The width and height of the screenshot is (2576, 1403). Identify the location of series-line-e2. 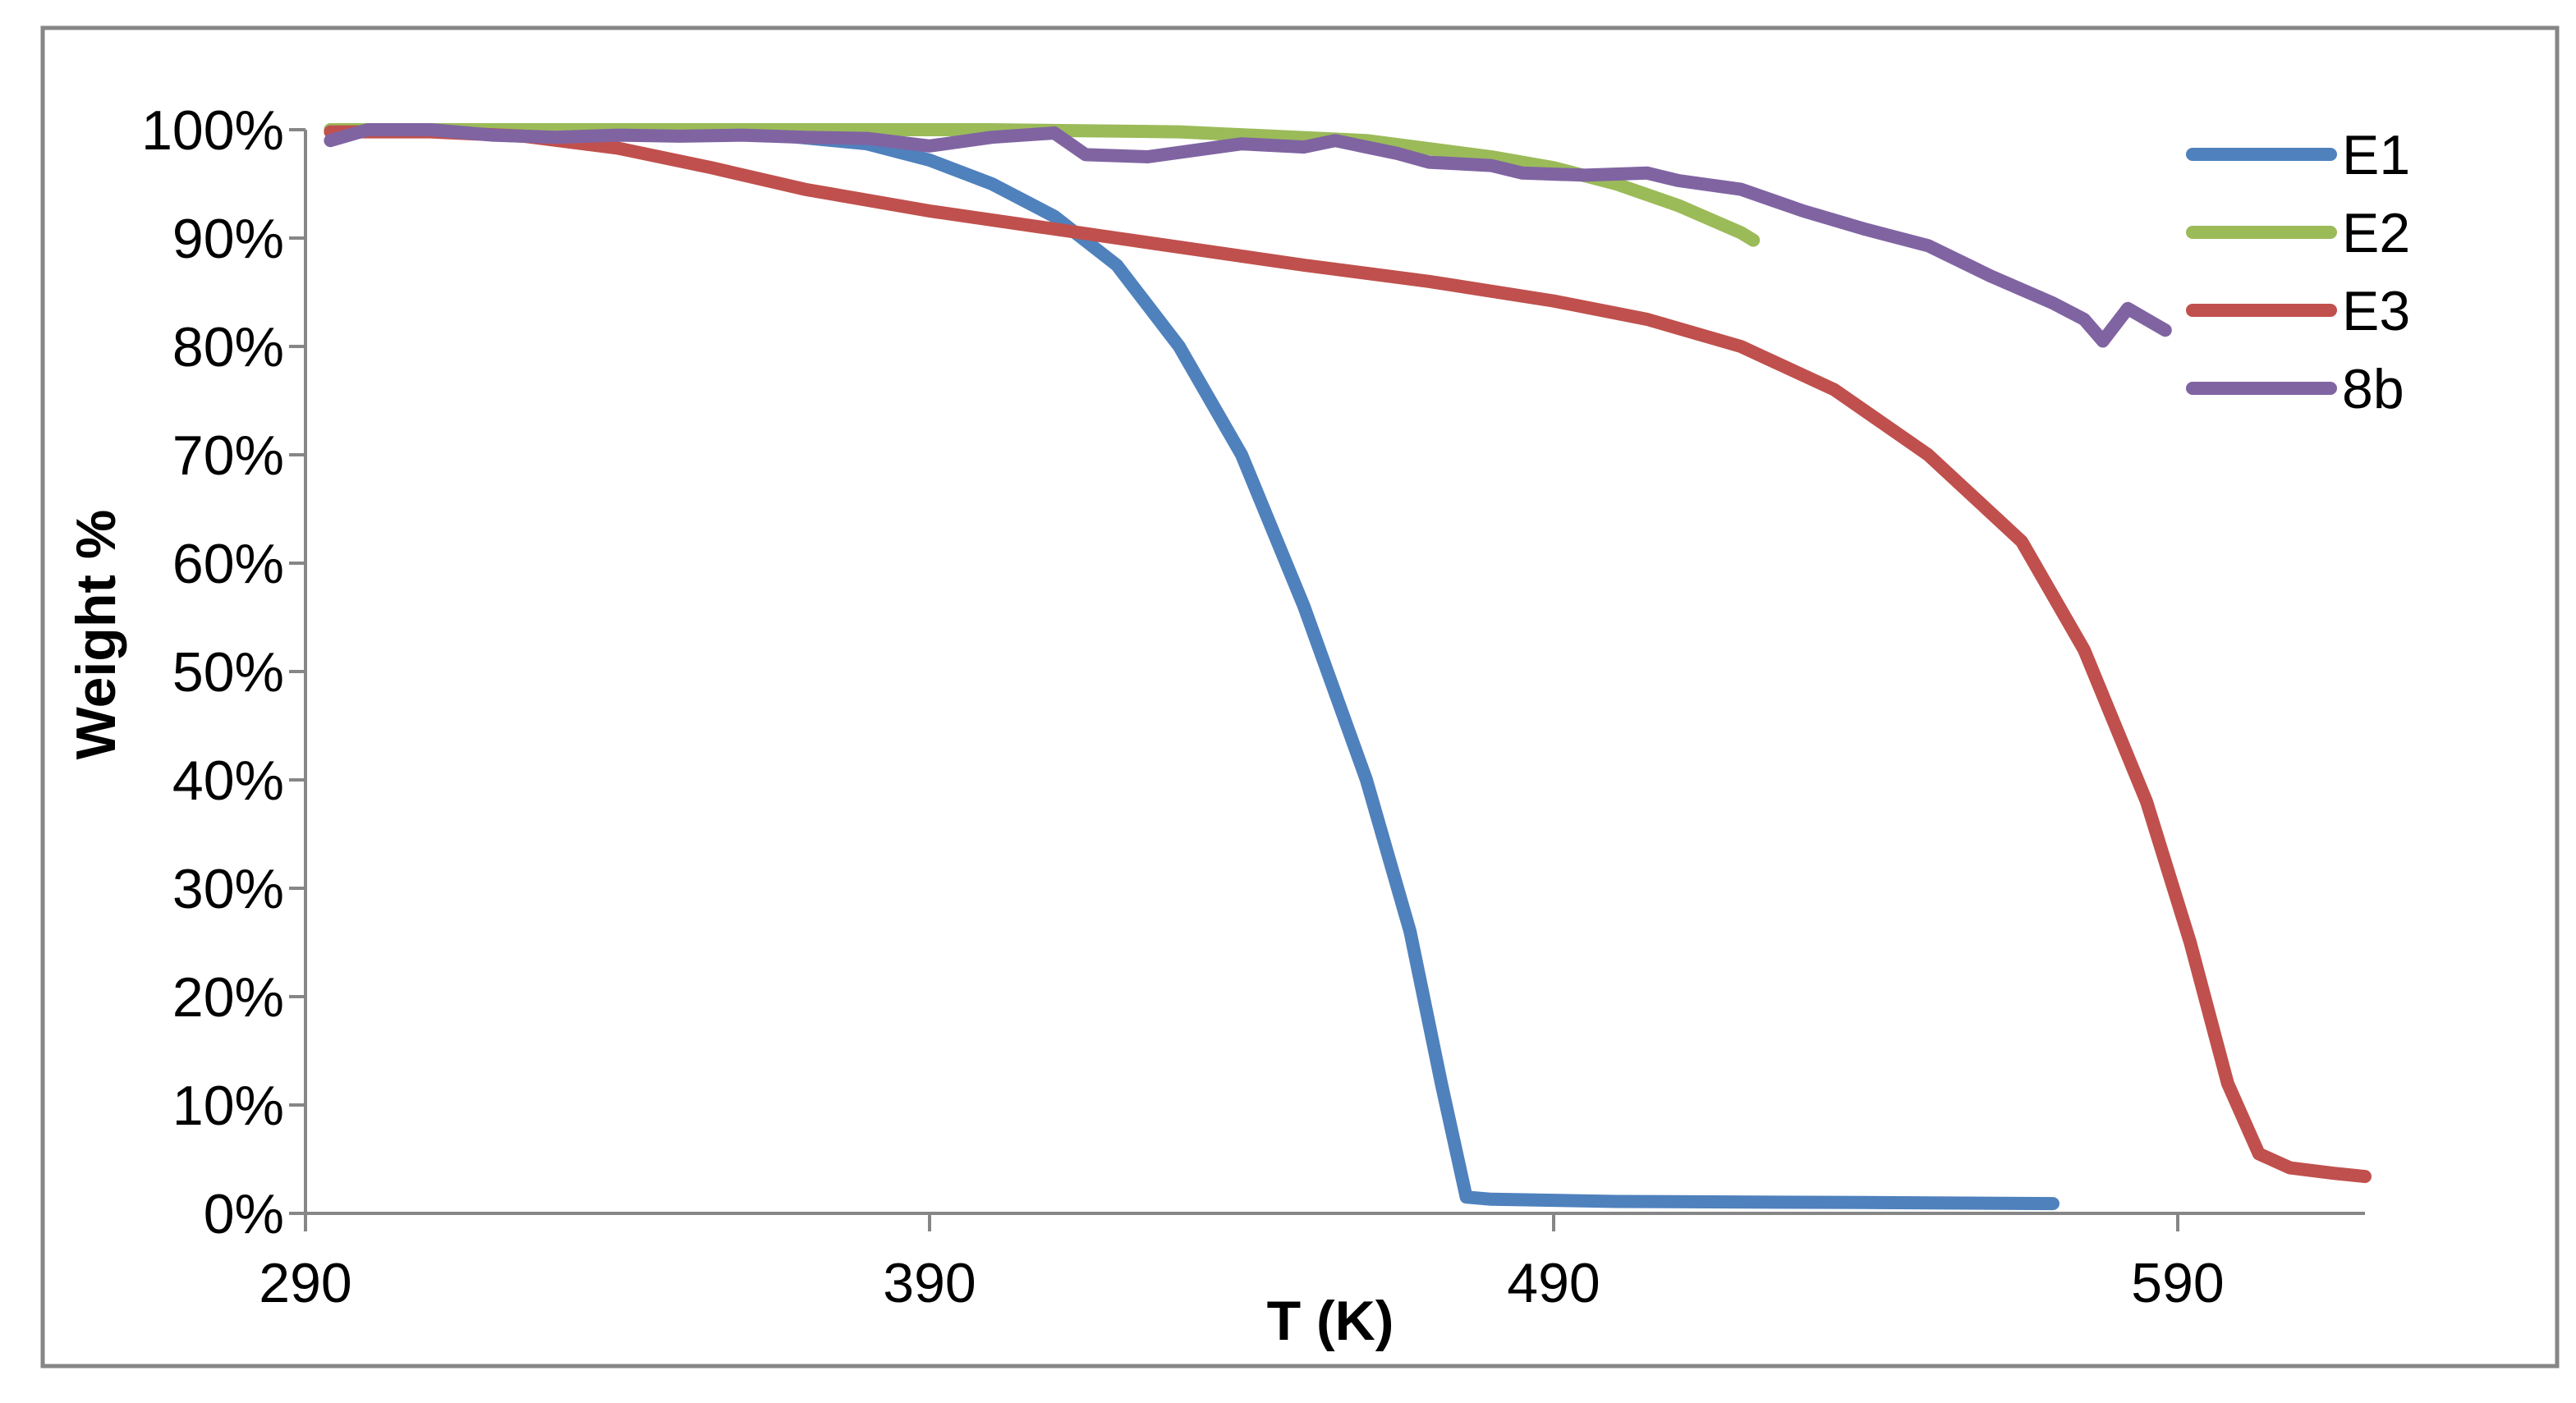
(1042, 185).